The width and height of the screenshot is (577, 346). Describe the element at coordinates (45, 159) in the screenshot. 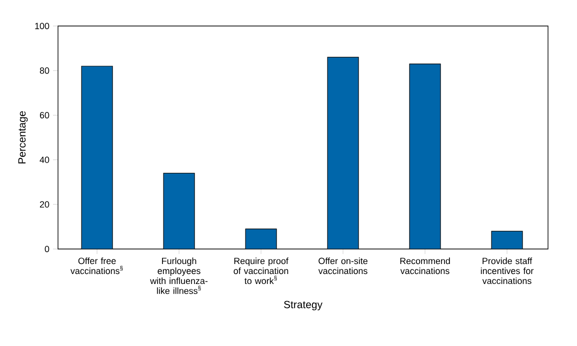

I see `y-tick-label: 40` at that location.